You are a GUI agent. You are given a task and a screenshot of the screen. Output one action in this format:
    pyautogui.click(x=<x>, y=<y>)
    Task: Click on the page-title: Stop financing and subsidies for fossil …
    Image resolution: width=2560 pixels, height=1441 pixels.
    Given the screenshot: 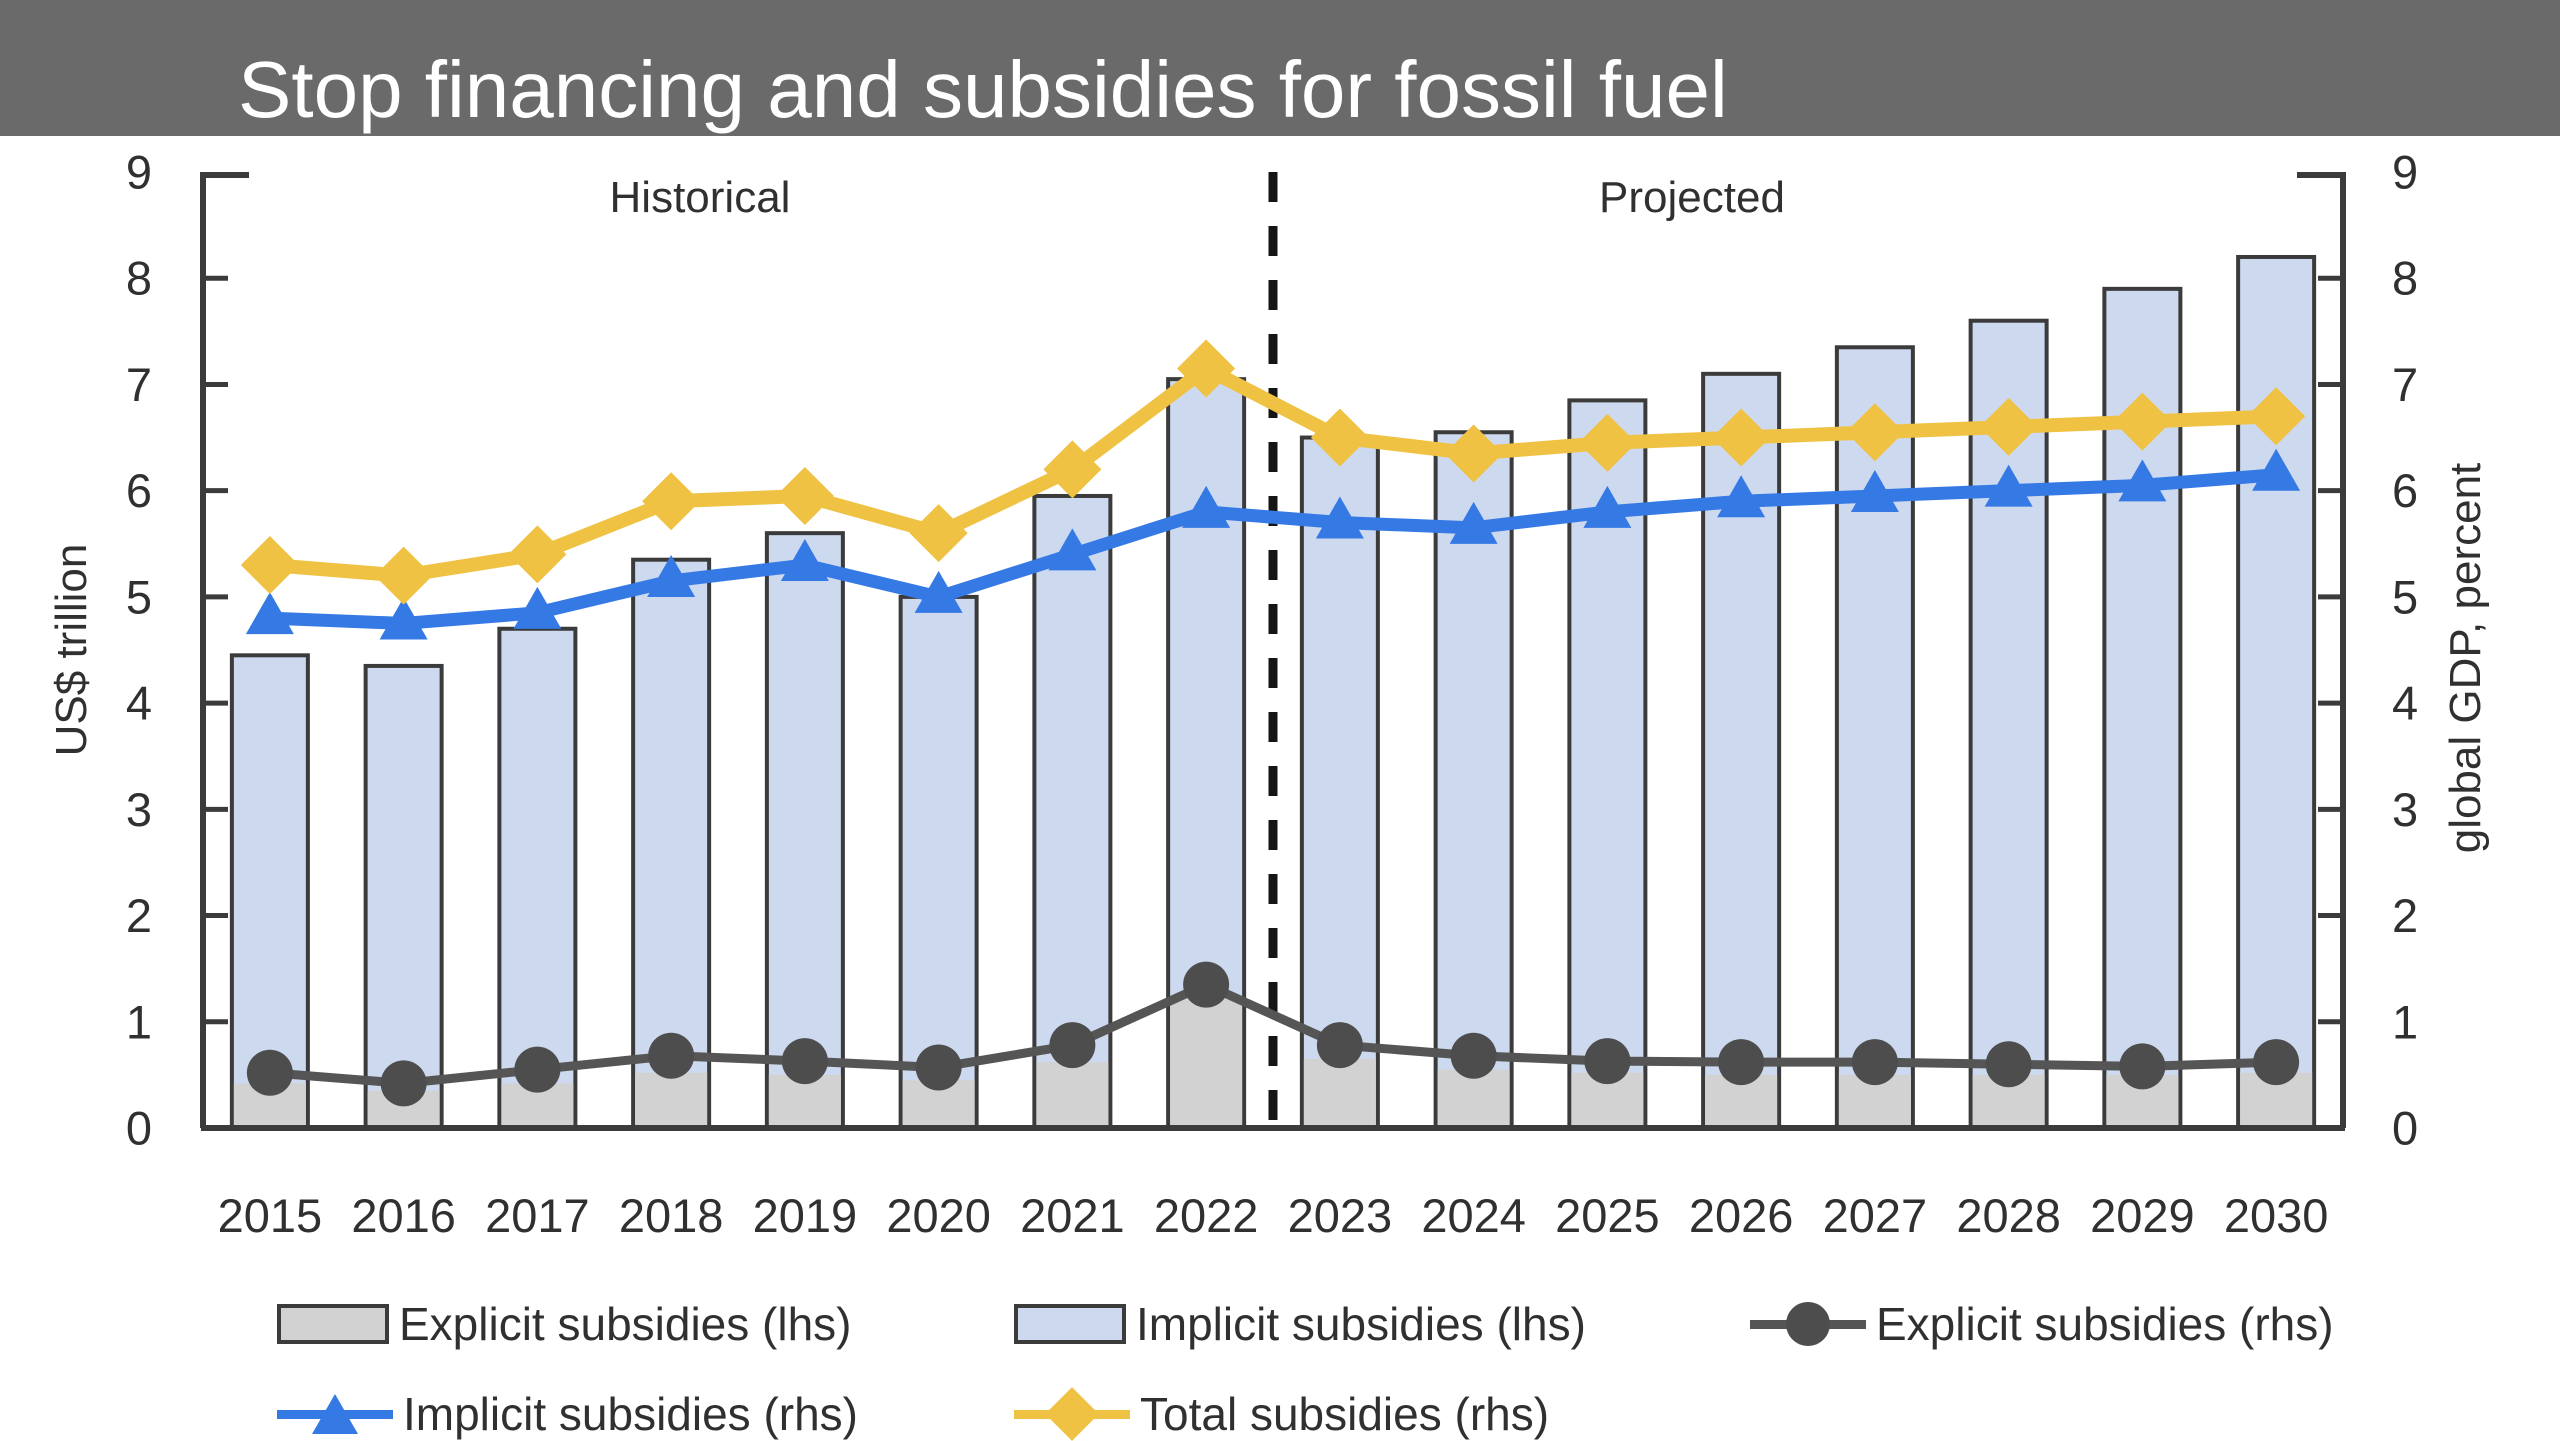 What is the action you would take?
    pyautogui.click(x=983, y=89)
    